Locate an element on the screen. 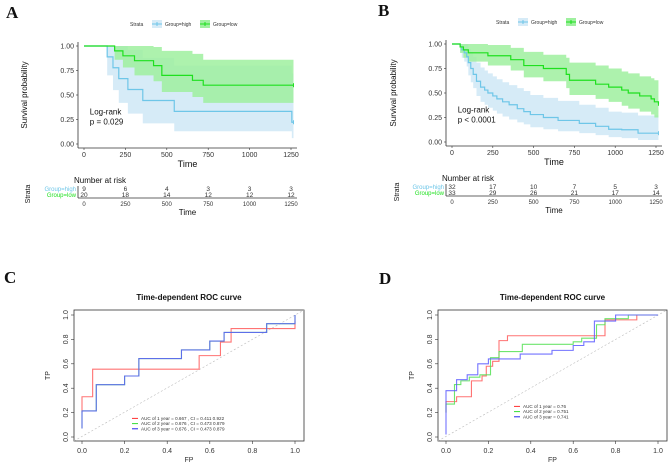 The image size is (669, 470). ci-band-high is located at coordinates (555, 92).